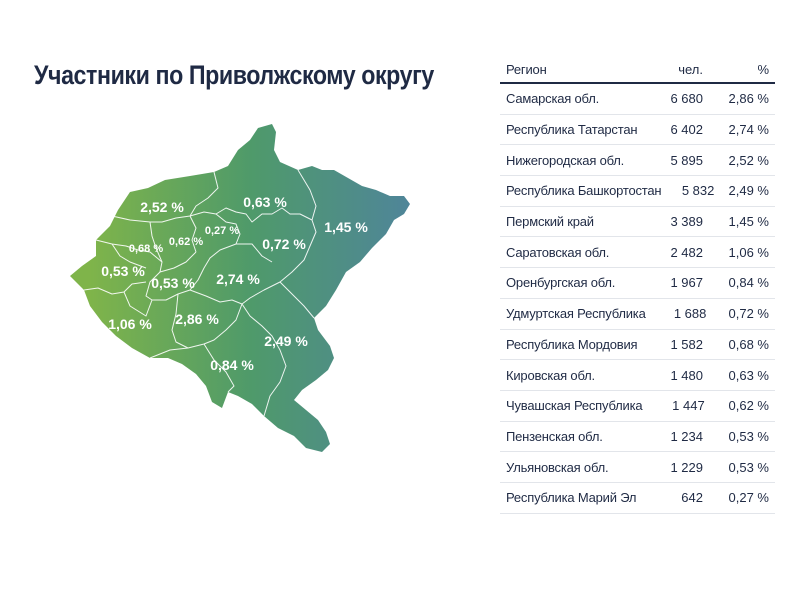 This screenshot has height=600, width=800. I want to click on region-label-perm: 1,45 %, so click(346, 227).